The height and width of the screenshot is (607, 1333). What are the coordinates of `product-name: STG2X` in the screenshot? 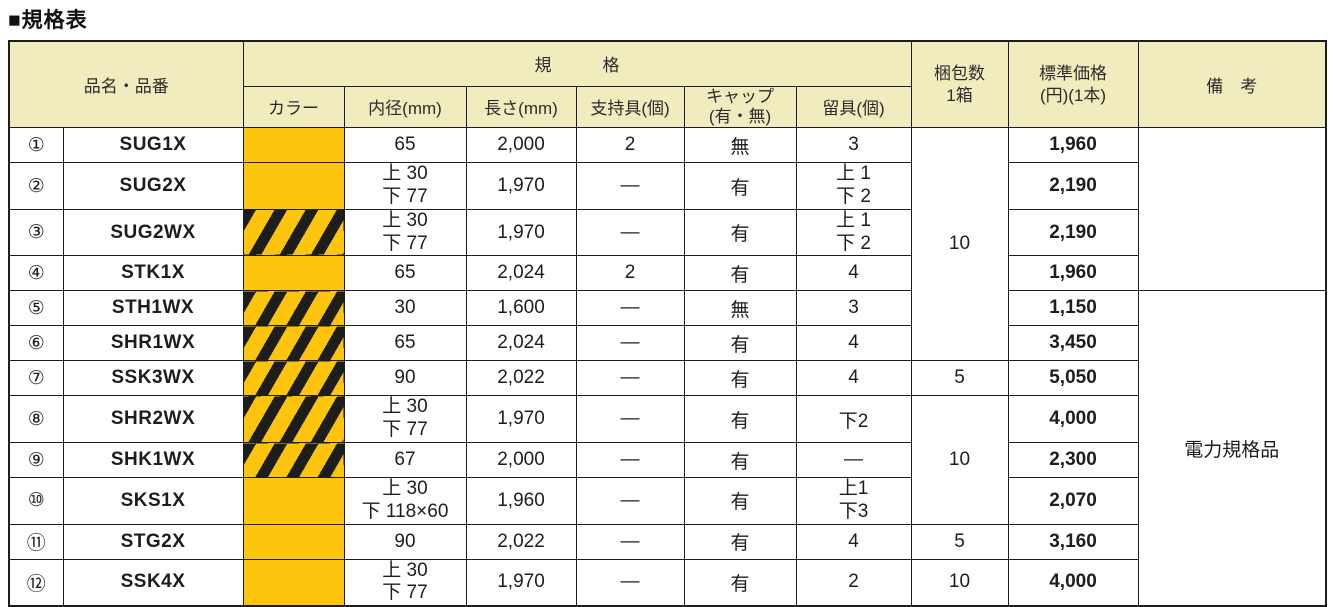 It's located at (153, 541).